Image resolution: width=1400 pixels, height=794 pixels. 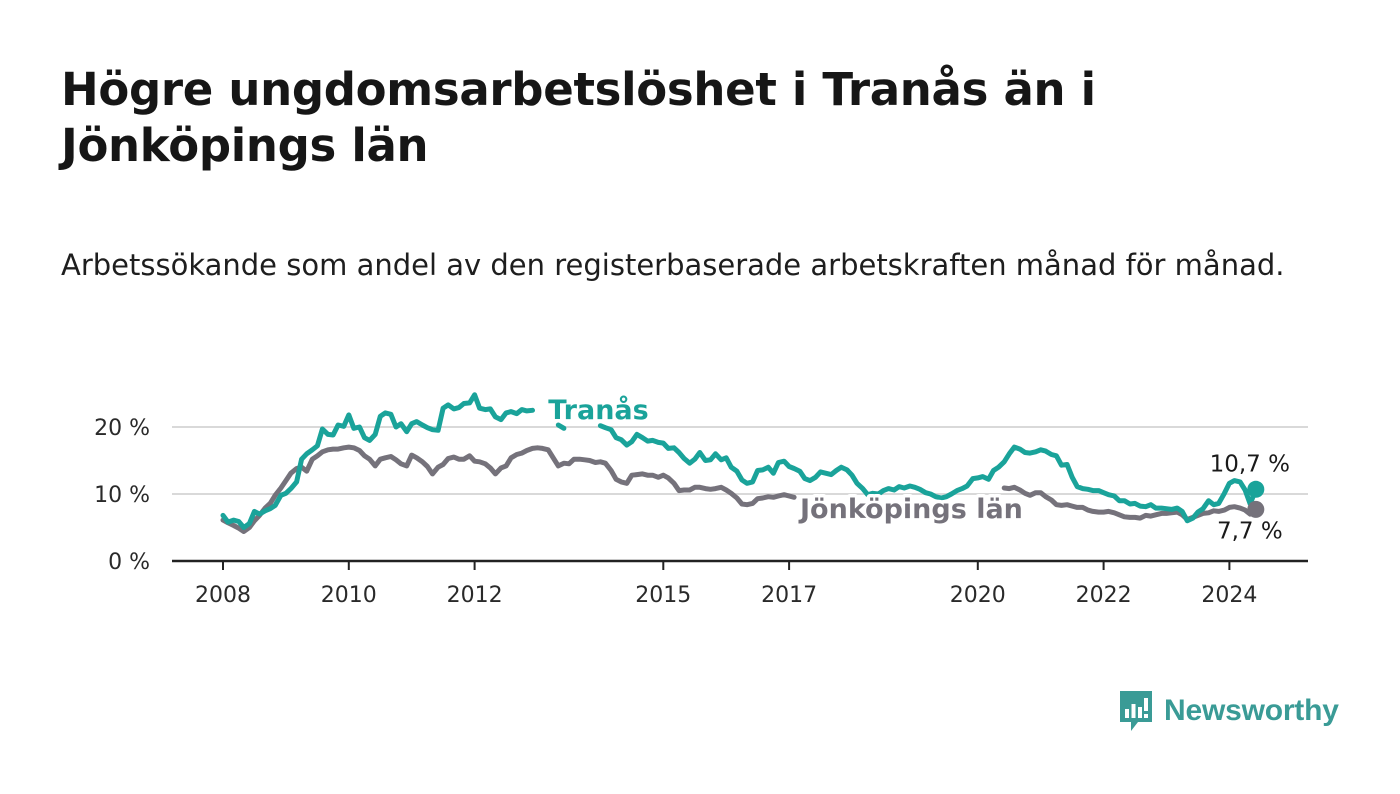 I want to click on end-values: 10,7 % 7,7 %, so click(x=1250, y=497).